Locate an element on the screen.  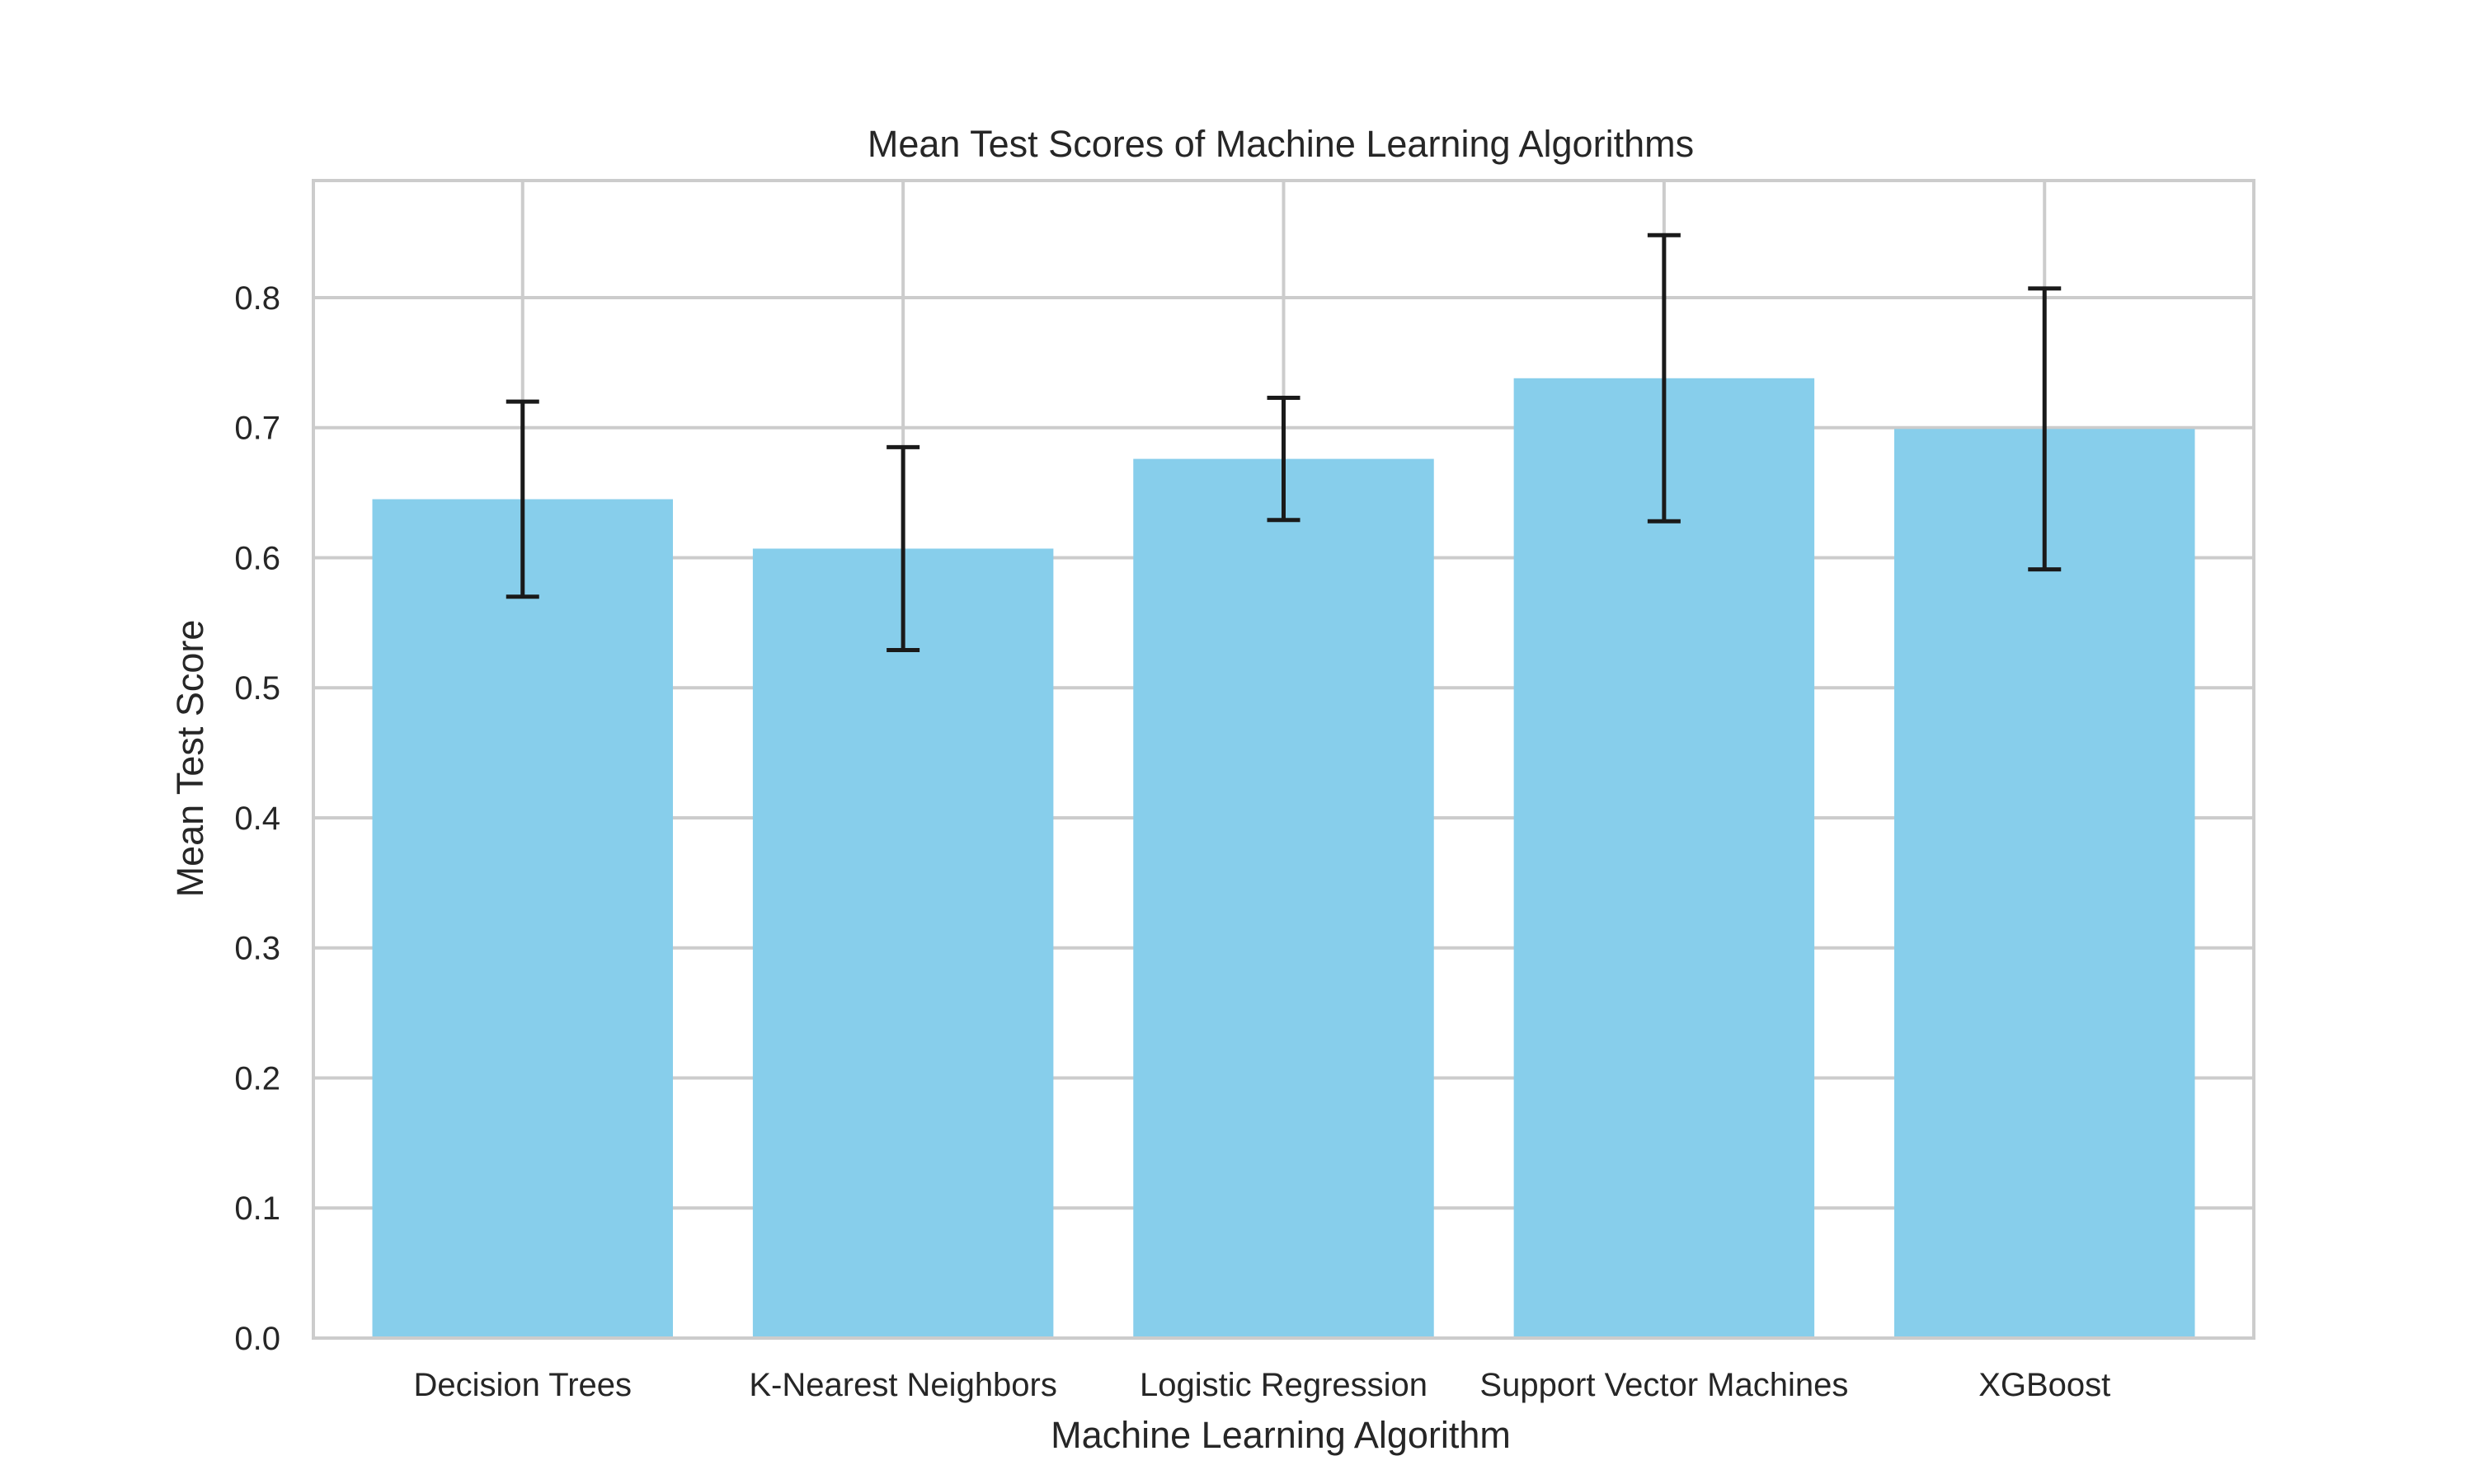
y-tick-label: 0.6 is located at coordinates (257, 558).